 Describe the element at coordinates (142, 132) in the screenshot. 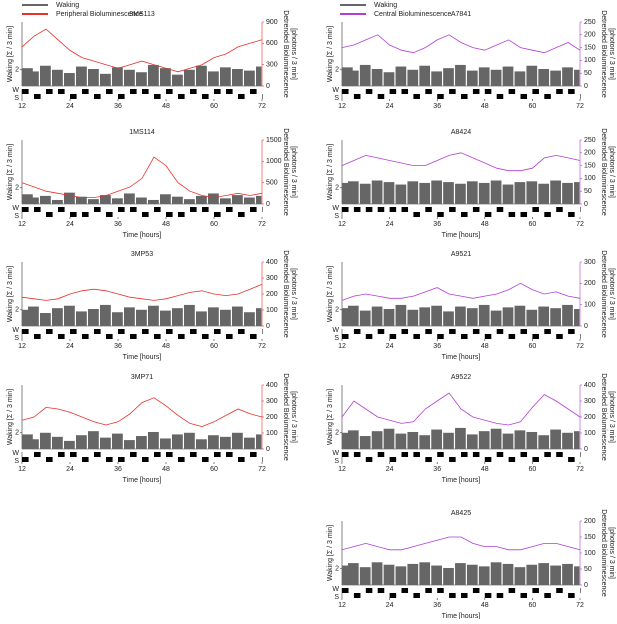

I see `panel-title: 1MS114` at that location.